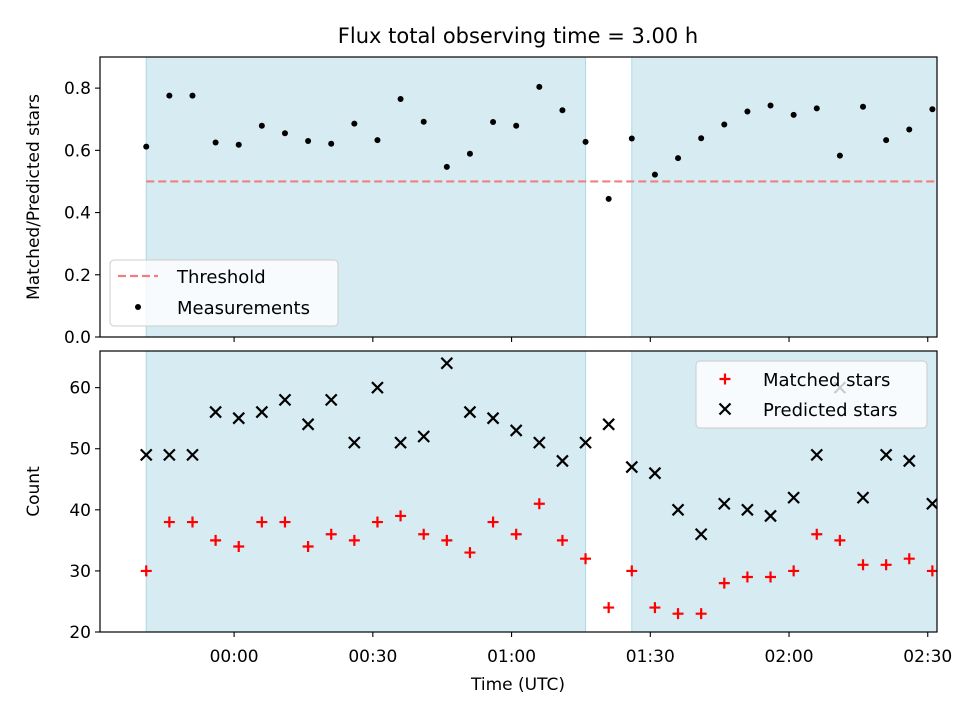 Image resolution: width=960 pixels, height=724 pixels. What do you see at coordinates (80, 389) in the screenshot?
I see `y-tick-label: 60` at bounding box center [80, 389].